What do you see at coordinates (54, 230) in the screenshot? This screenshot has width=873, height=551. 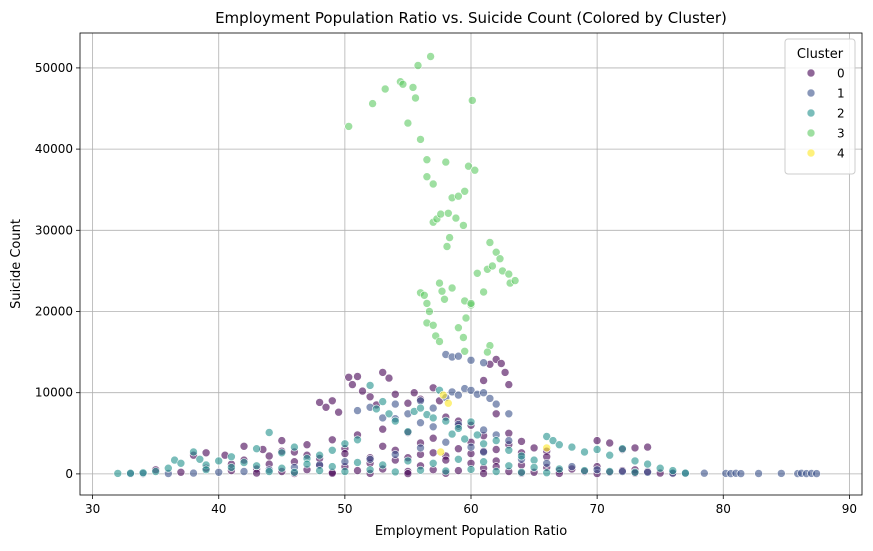 I see `y-tick-label: 30000` at bounding box center [54, 230].